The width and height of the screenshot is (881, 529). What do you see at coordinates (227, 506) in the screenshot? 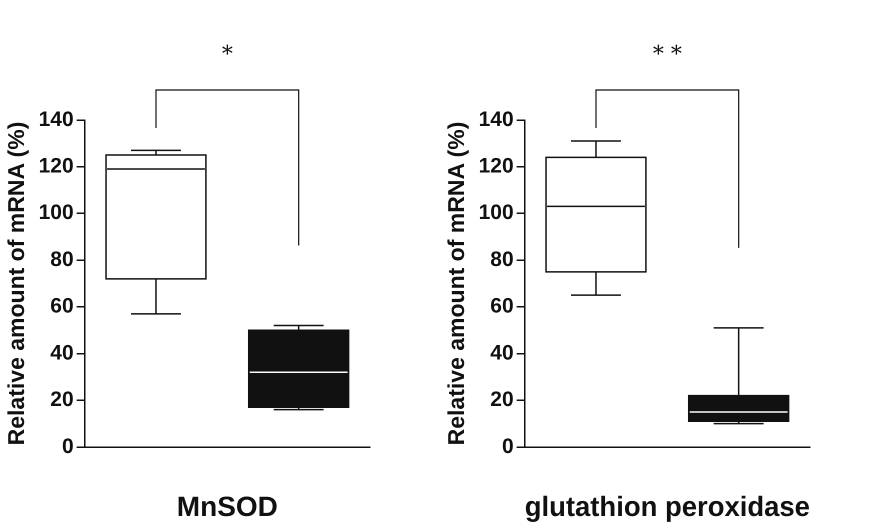
I see `x-axis-title: MnSOD` at bounding box center [227, 506].